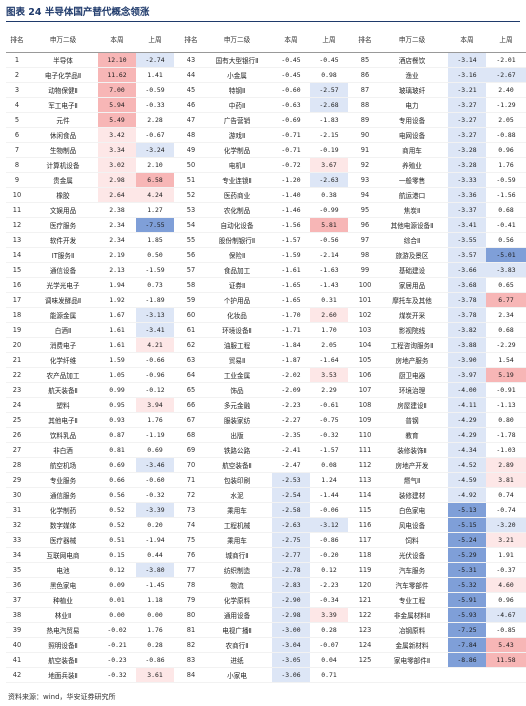 The image size is (526, 706). Describe the element at coordinates (506, 75) in the screenshot. I see `prev-change-cell: -2.67` at that location.